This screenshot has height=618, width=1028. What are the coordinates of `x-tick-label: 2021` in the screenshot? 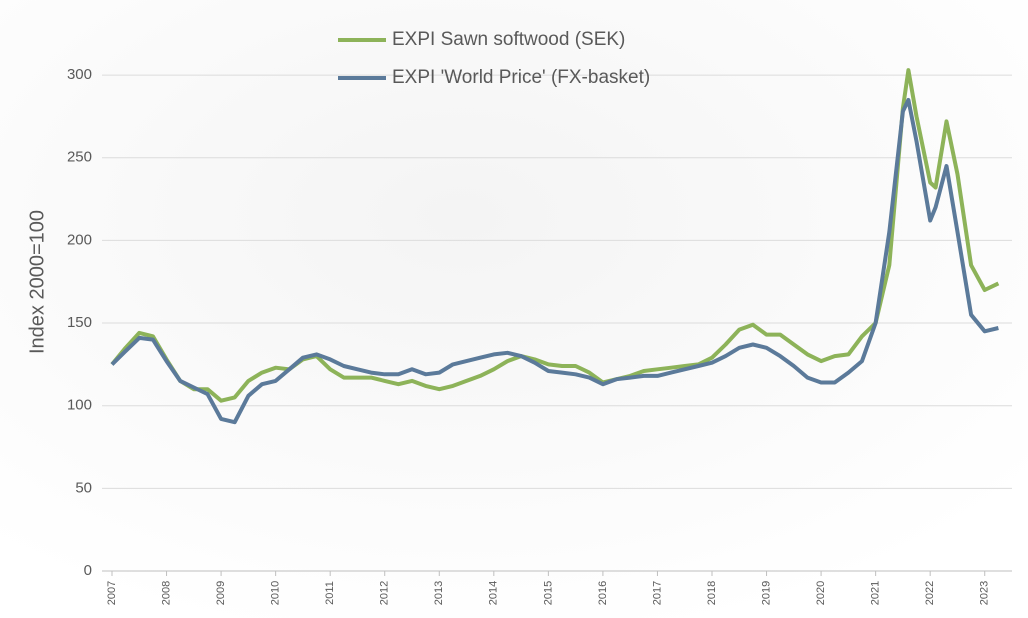 It's located at (876, 593).